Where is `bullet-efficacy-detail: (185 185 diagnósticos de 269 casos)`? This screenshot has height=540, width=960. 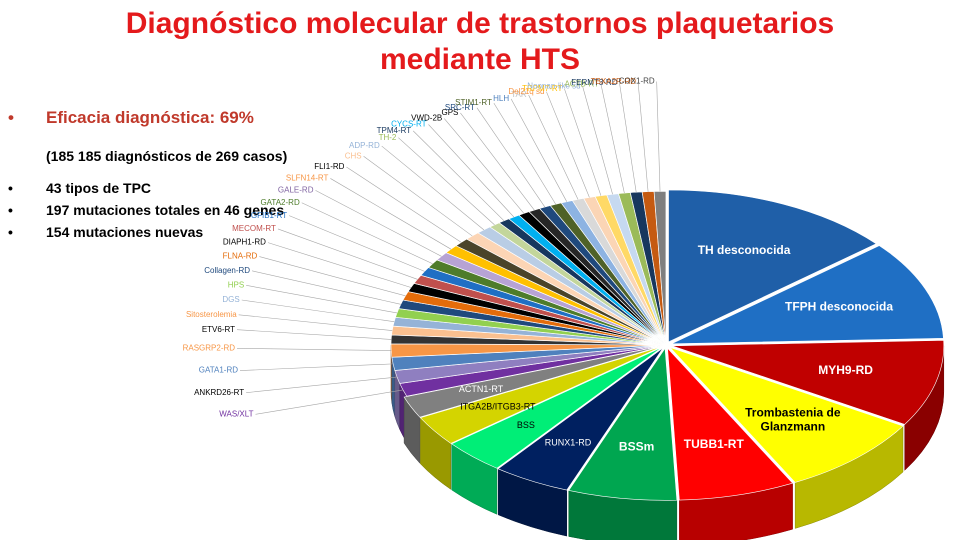
bullet-efficacy-detail: (185 185 diagnósticos de 269 casos) is located at coordinates (188, 164).